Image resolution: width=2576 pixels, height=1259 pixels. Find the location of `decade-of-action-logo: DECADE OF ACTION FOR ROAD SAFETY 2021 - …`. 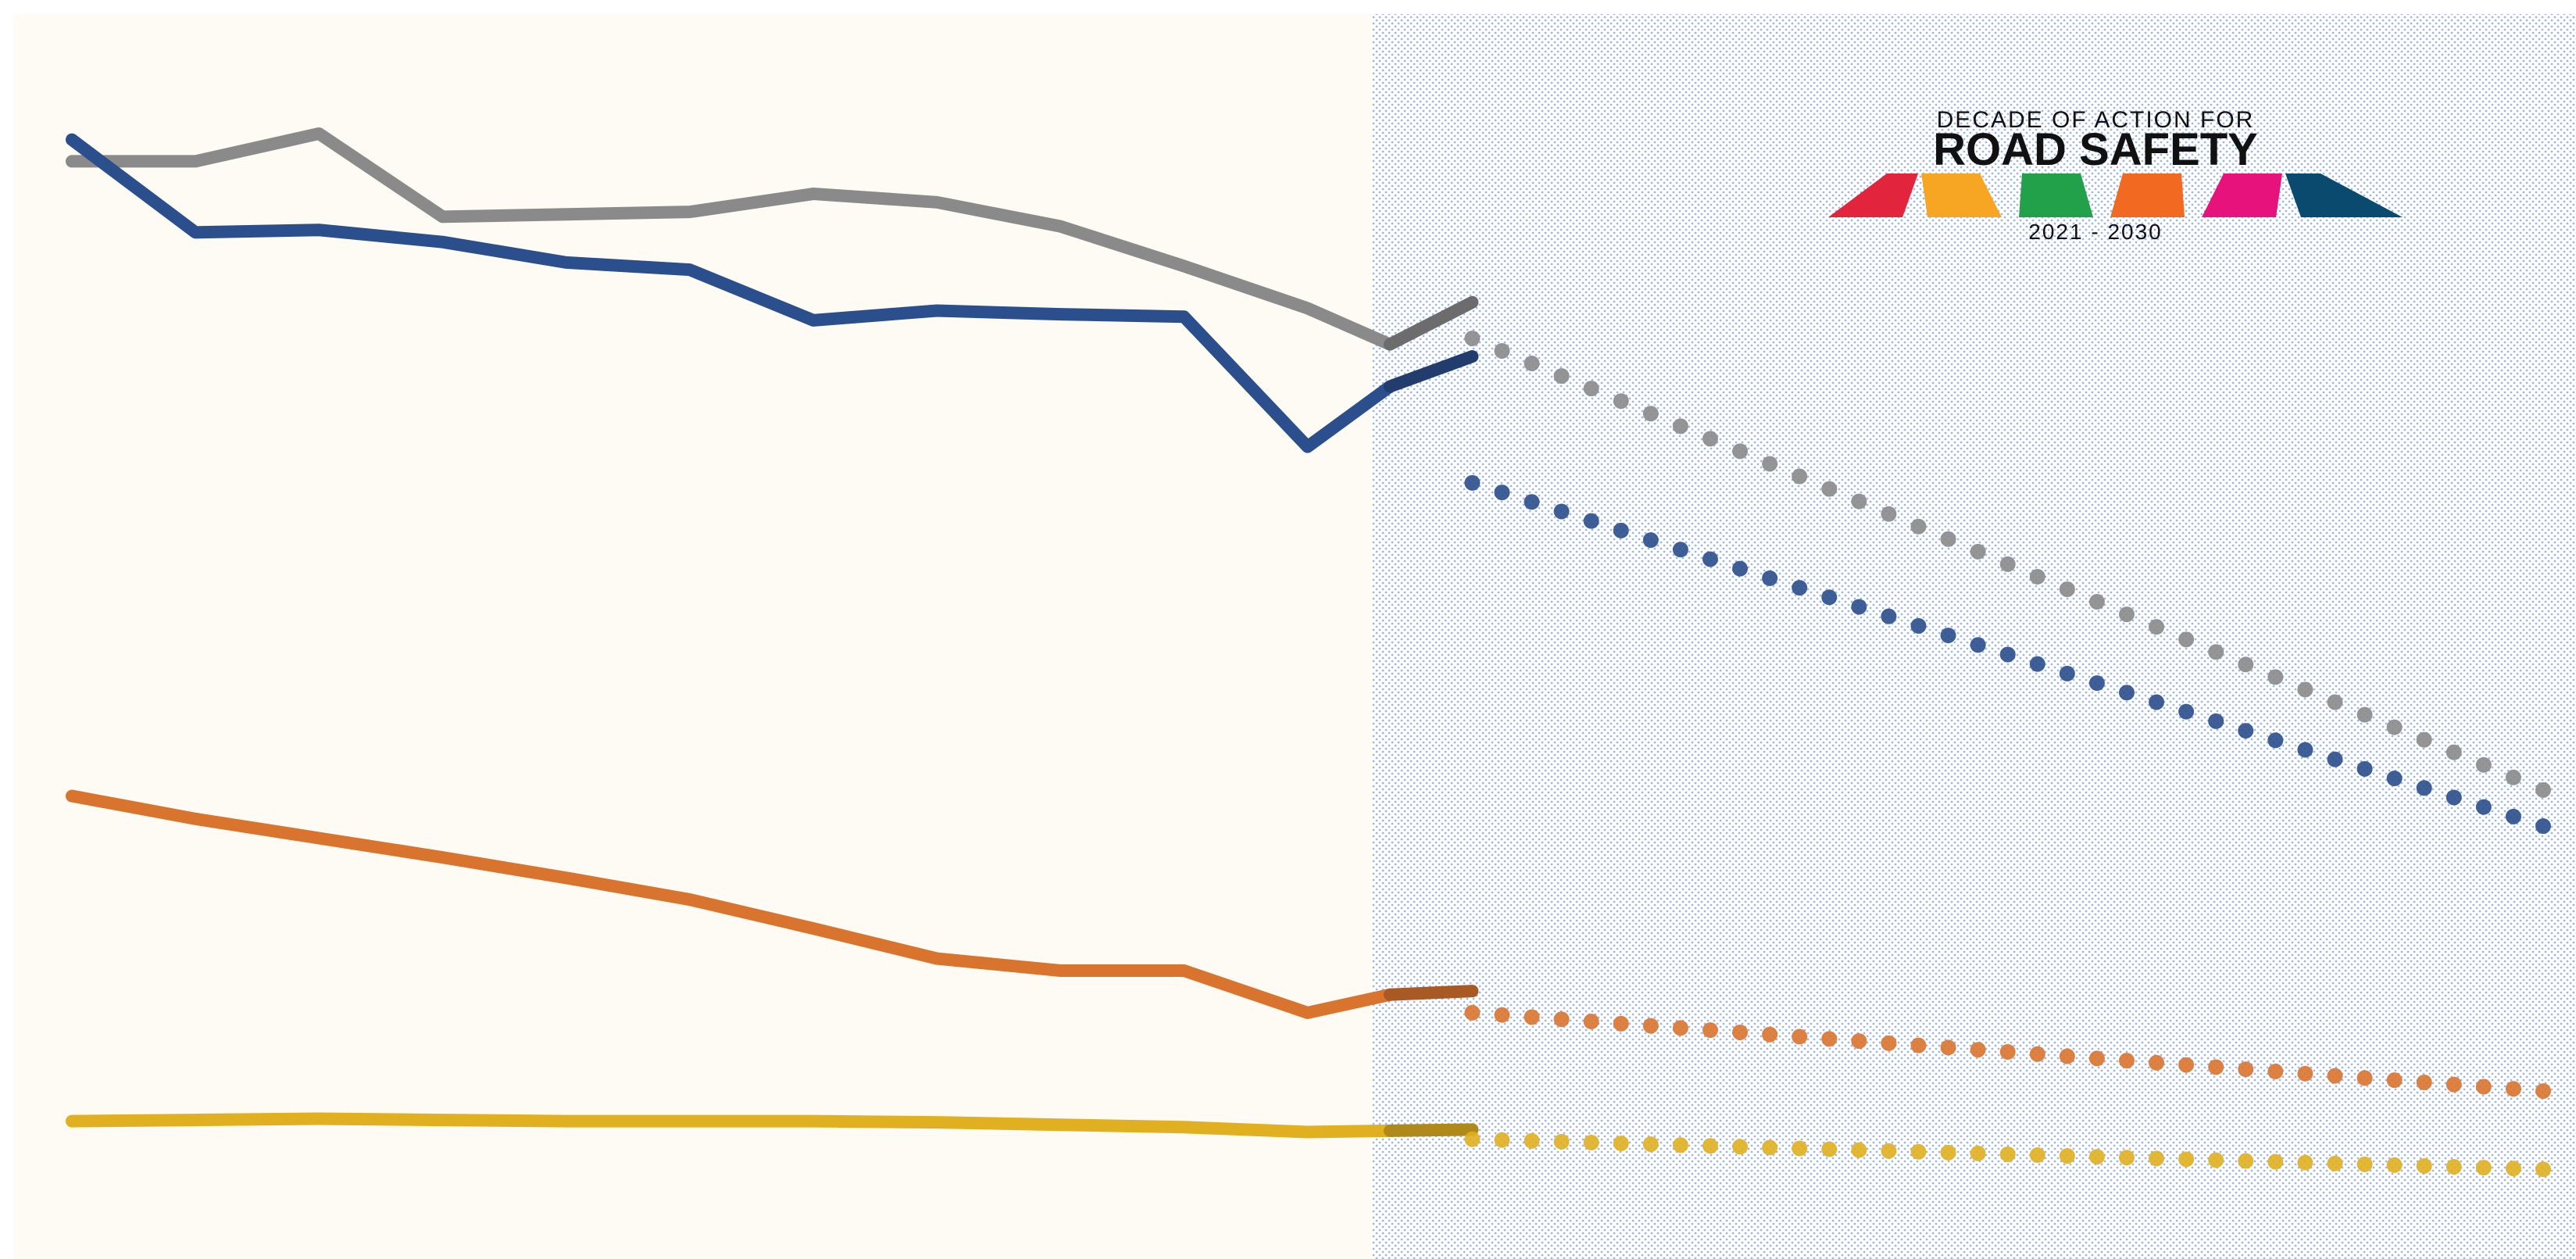

decade-of-action-logo: DECADE OF ACTION FOR ROAD SAFETY 2021 - … is located at coordinates (2116, 175).